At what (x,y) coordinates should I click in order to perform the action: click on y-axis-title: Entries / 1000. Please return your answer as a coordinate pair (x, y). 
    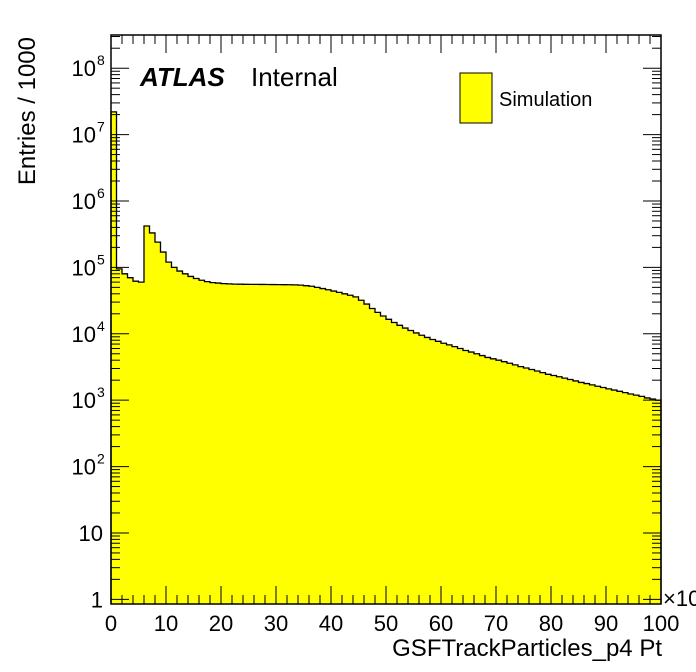
    Looking at the image, I should click on (27, 111).